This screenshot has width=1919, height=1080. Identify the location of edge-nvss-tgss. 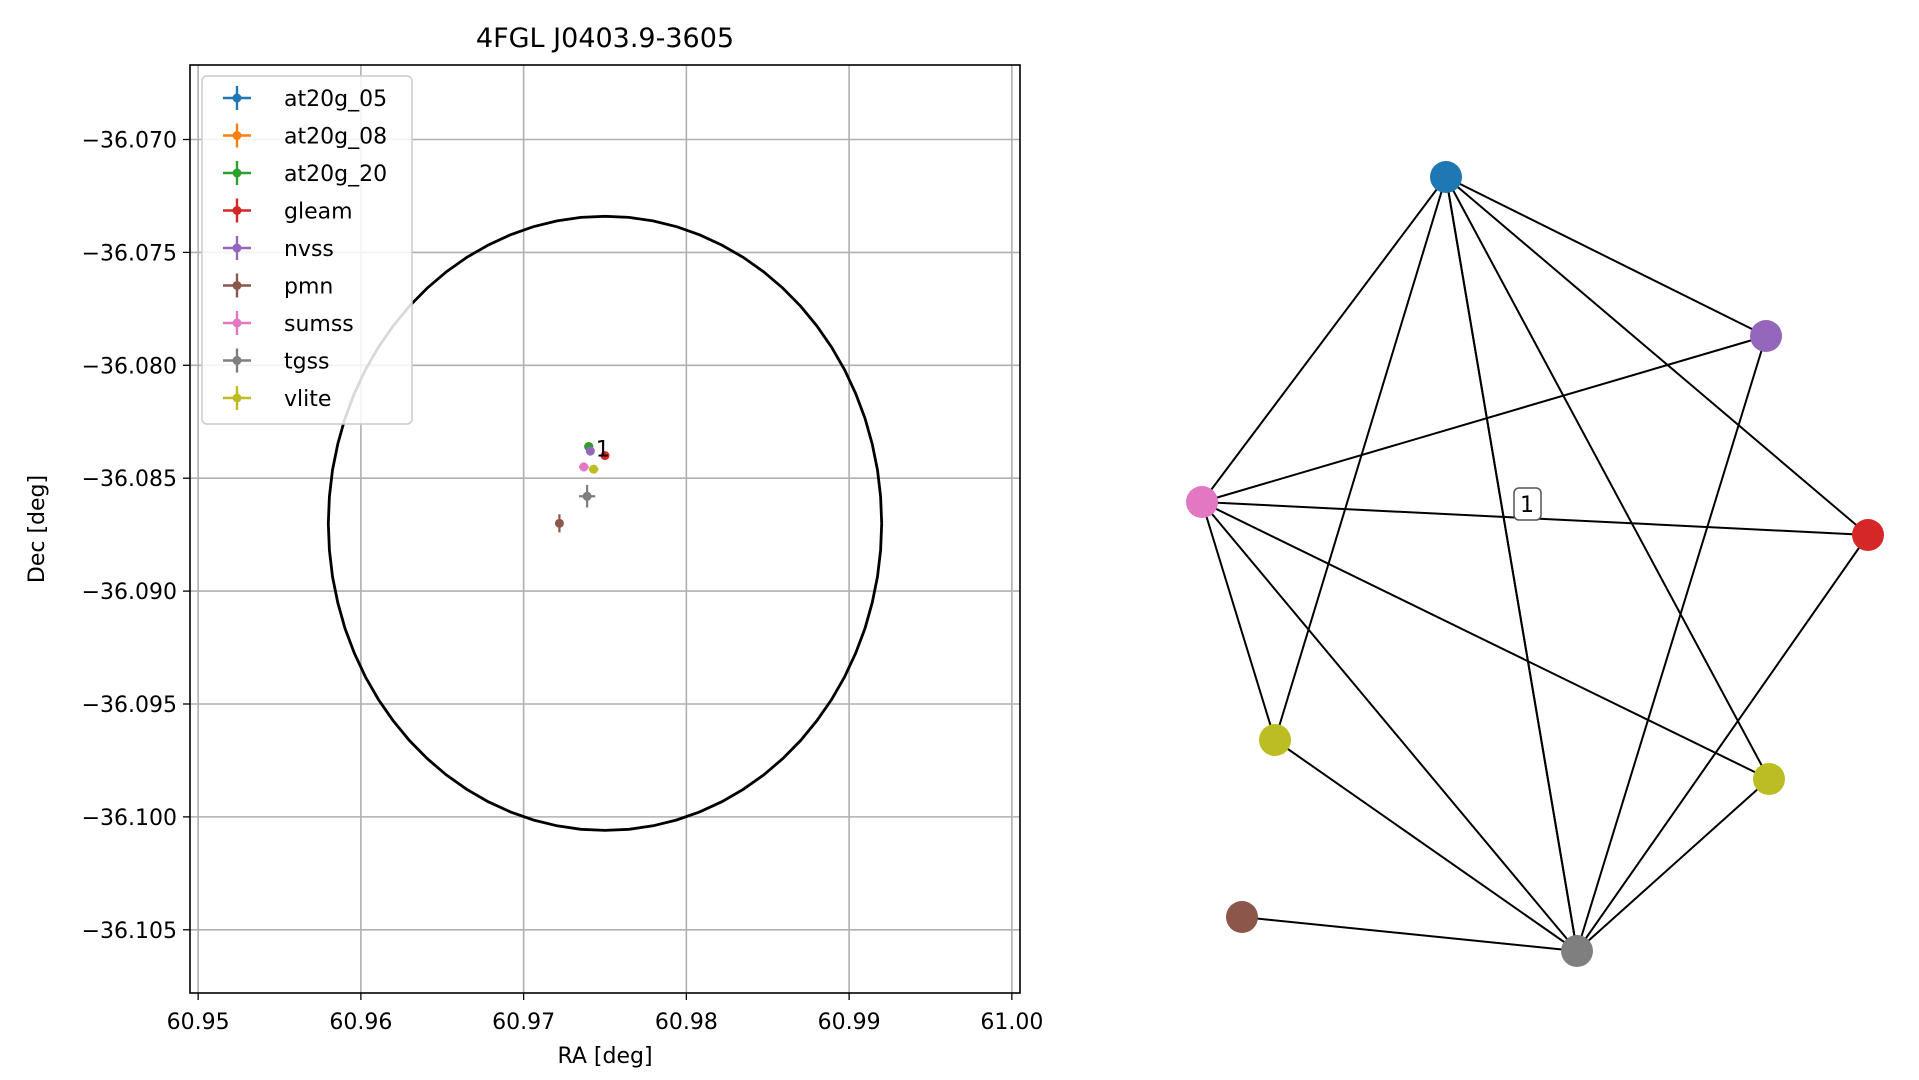
(1671, 643).